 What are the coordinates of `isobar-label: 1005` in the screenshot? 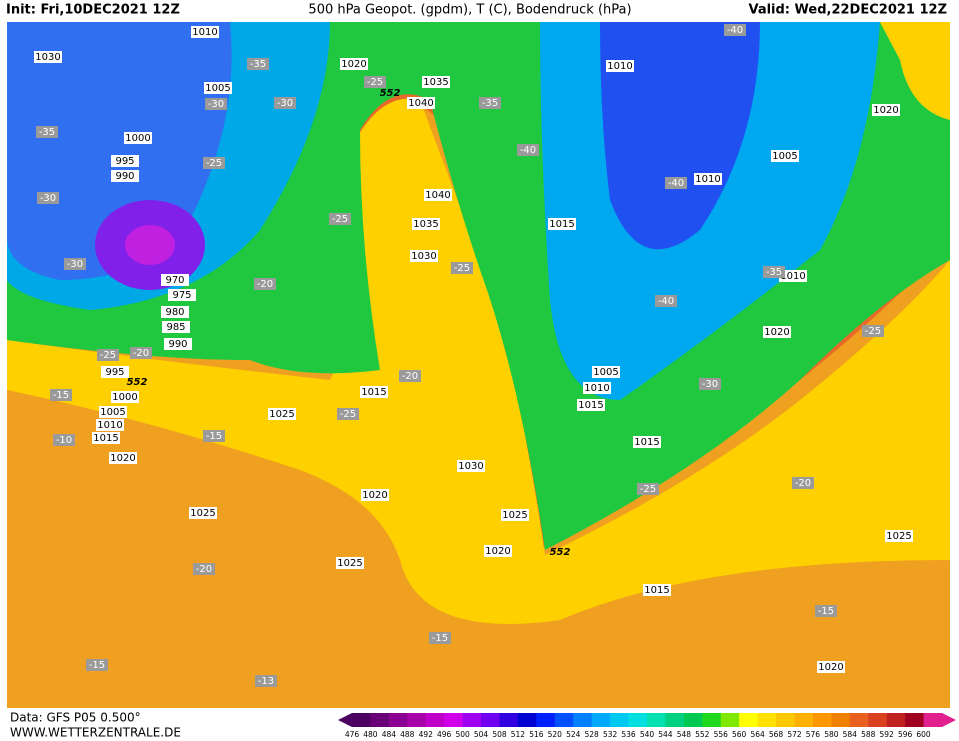 It's located at (784, 156).